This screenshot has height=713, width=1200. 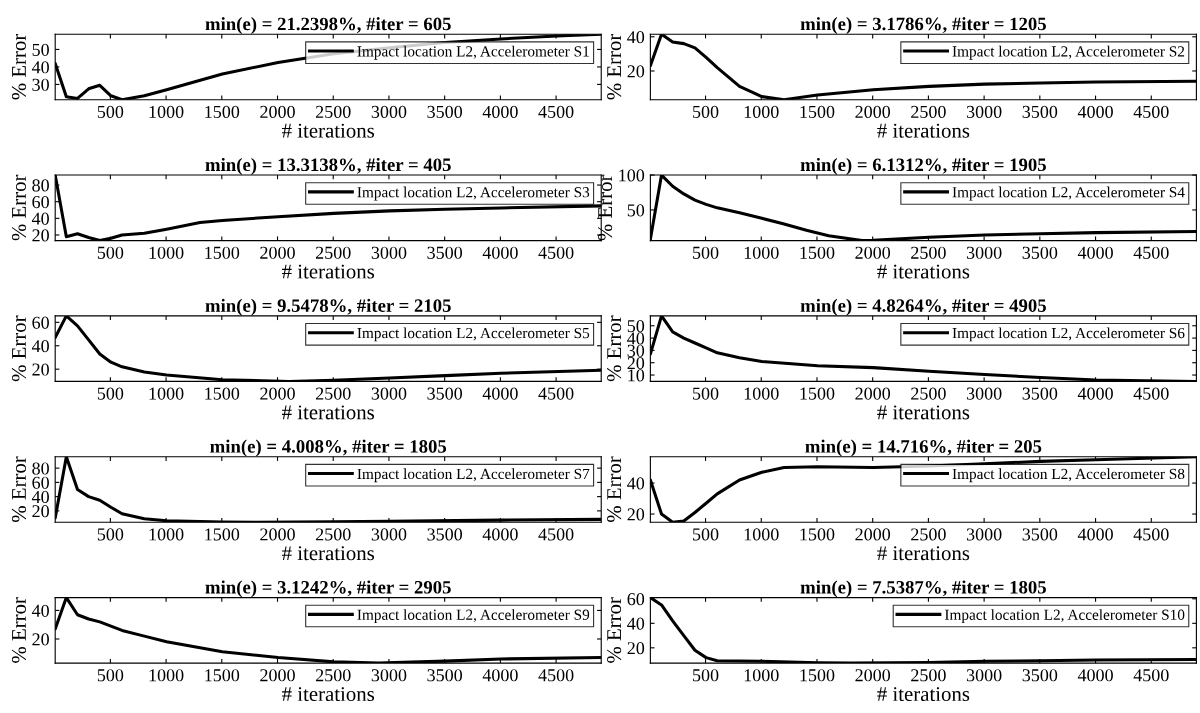 What do you see at coordinates (328, 589) in the screenshot?
I see `chart-title: min(e) = 3.1242%, #iter = 2905` at bounding box center [328, 589].